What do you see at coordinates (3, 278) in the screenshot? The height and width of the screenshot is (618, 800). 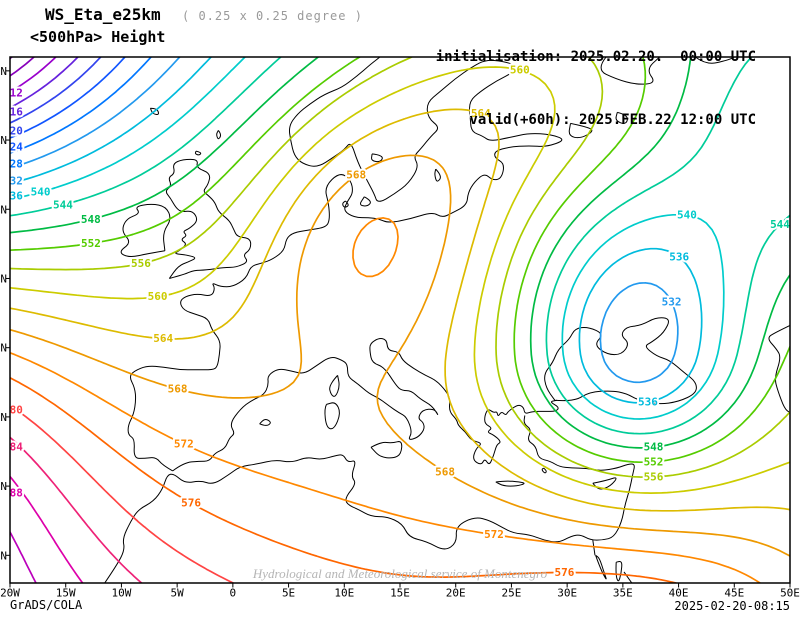 I see `lat-tick-label: 50N` at bounding box center [3, 278].